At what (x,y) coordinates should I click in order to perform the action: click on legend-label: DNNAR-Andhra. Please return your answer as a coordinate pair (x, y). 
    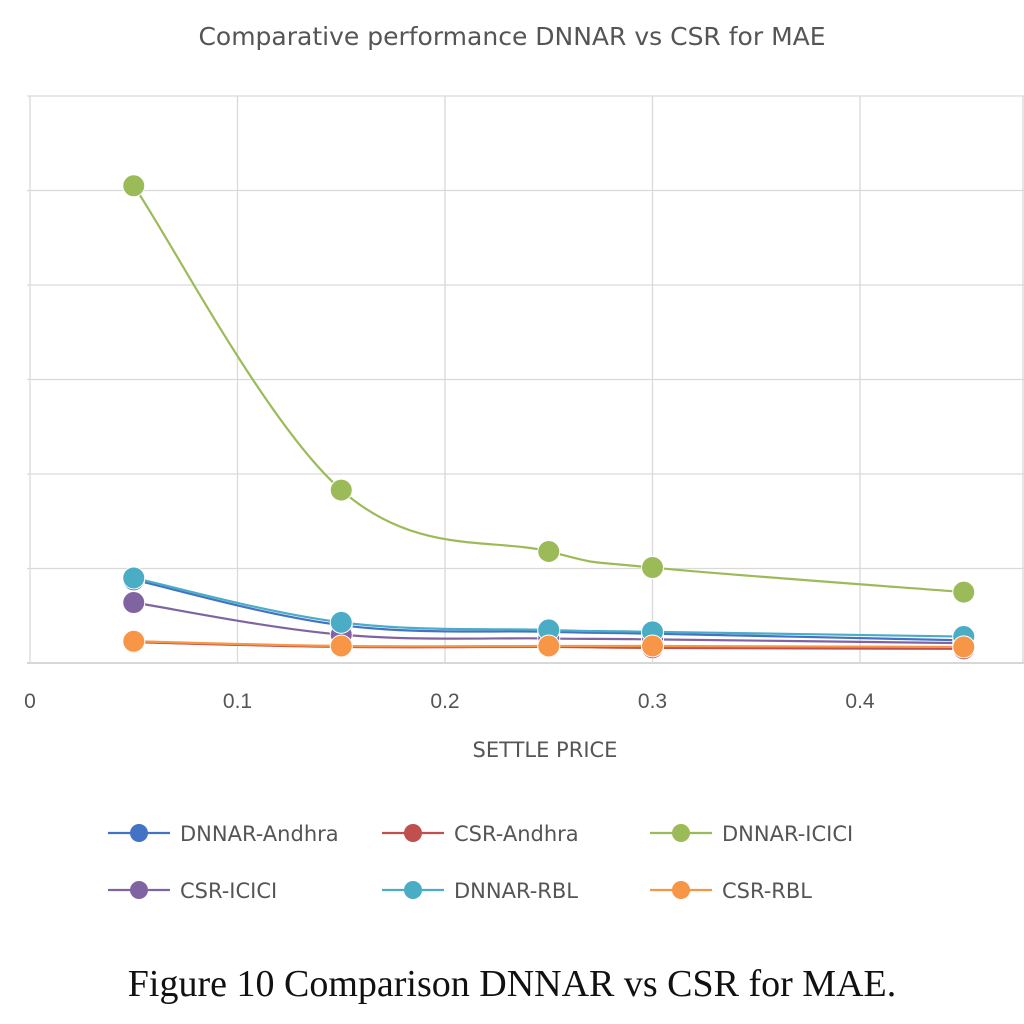
    Looking at the image, I should click on (259, 834).